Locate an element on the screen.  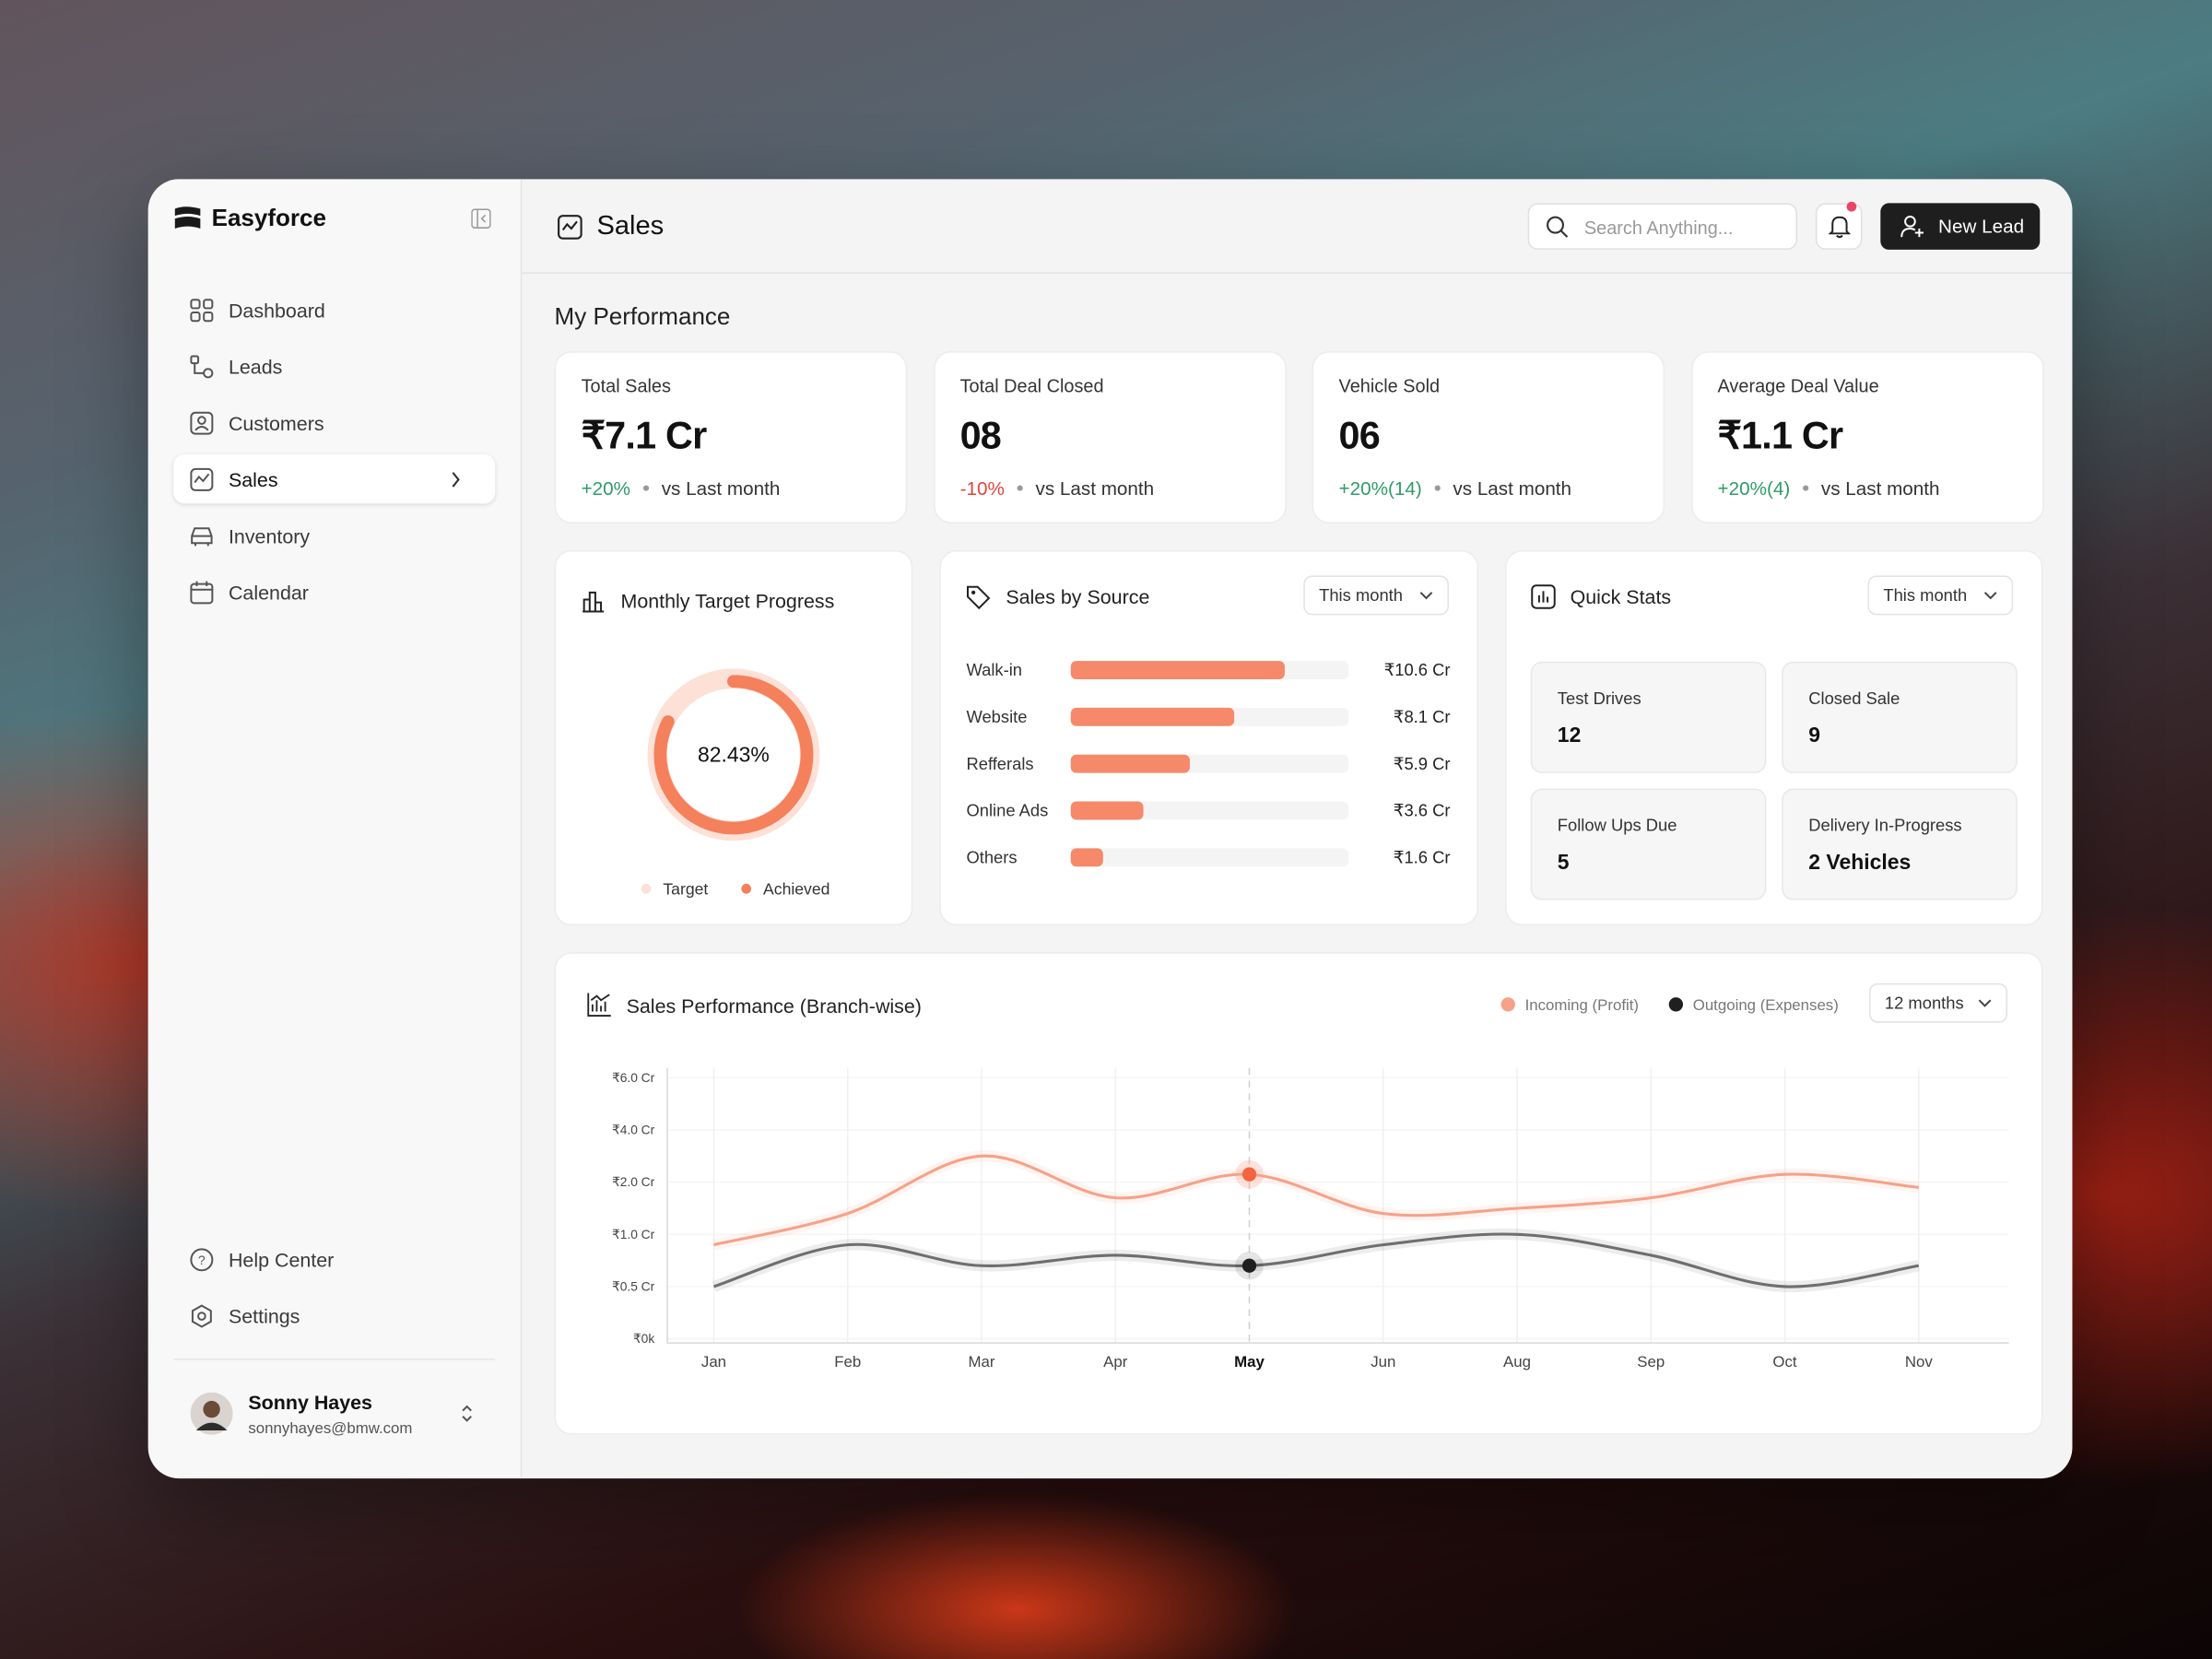
kpi-value: ₹1.1 Cr is located at coordinates (1780, 435).